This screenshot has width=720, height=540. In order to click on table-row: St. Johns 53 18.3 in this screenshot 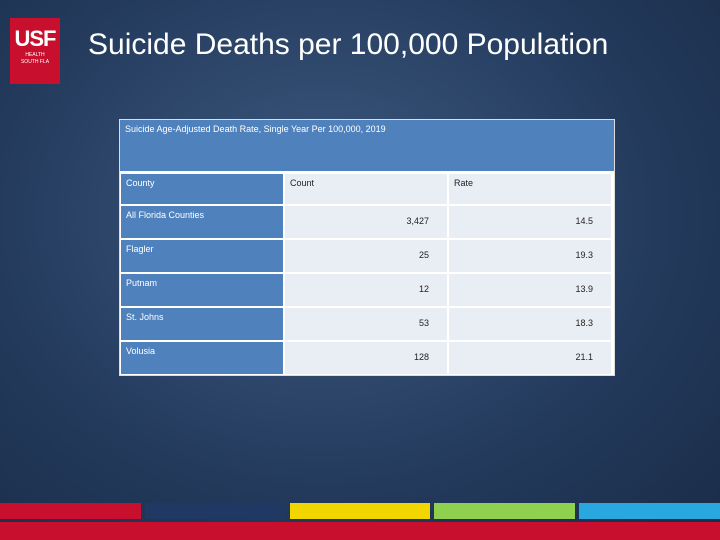, I will do `click(367, 324)`.